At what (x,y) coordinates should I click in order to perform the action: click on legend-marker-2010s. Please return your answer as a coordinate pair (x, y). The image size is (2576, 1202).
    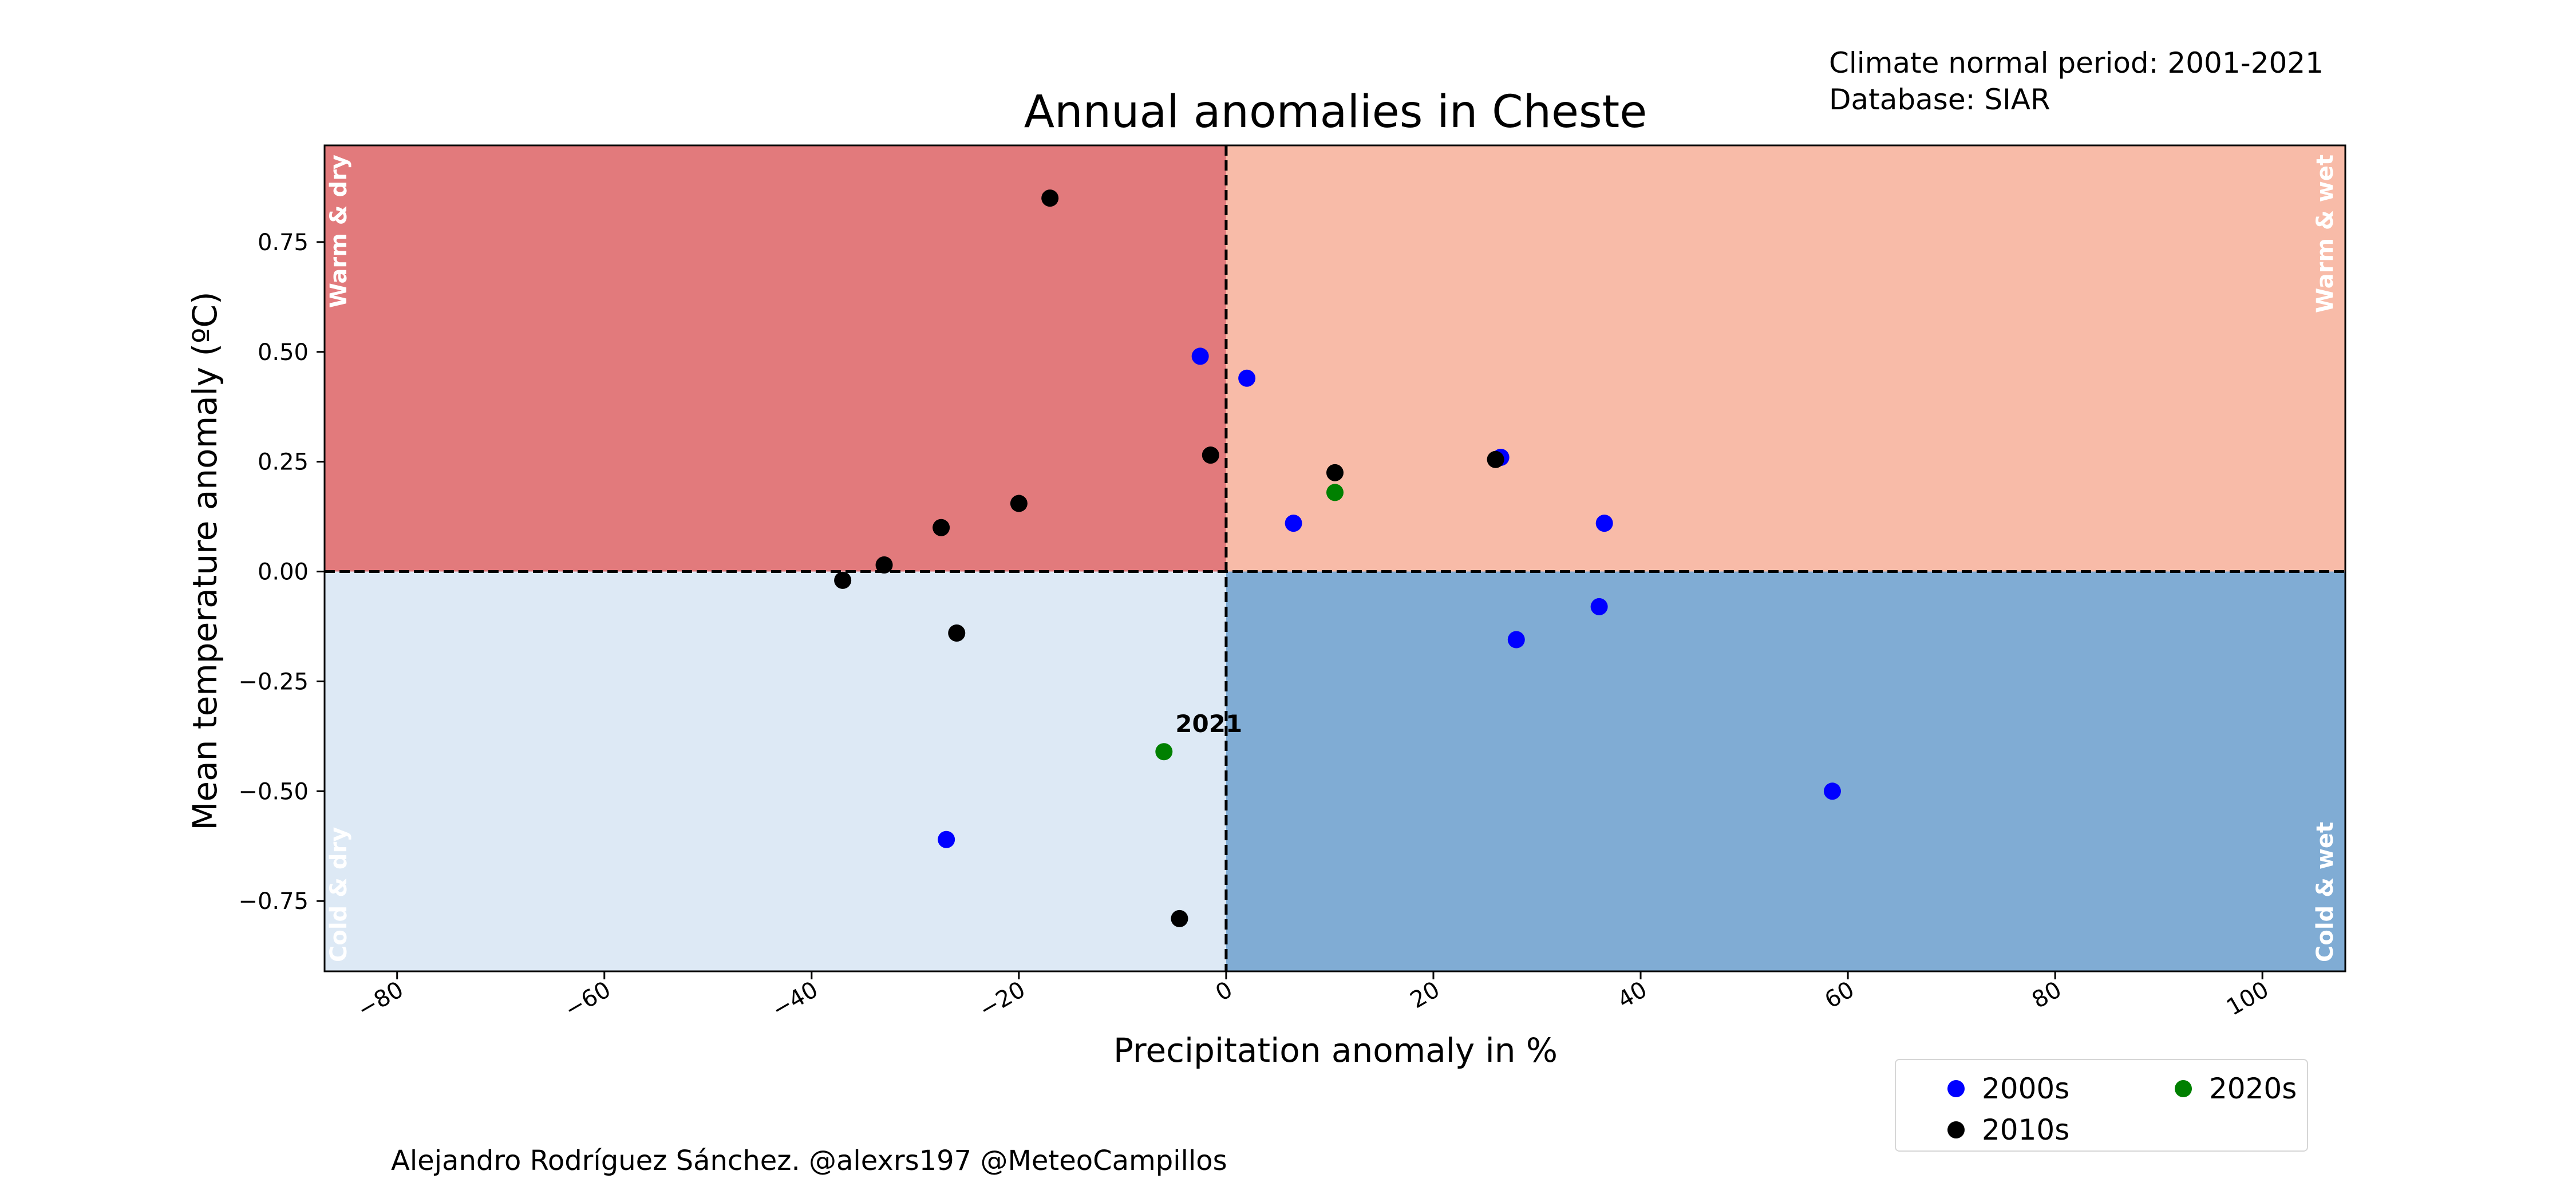
    Looking at the image, I should click on (1956, 1129).